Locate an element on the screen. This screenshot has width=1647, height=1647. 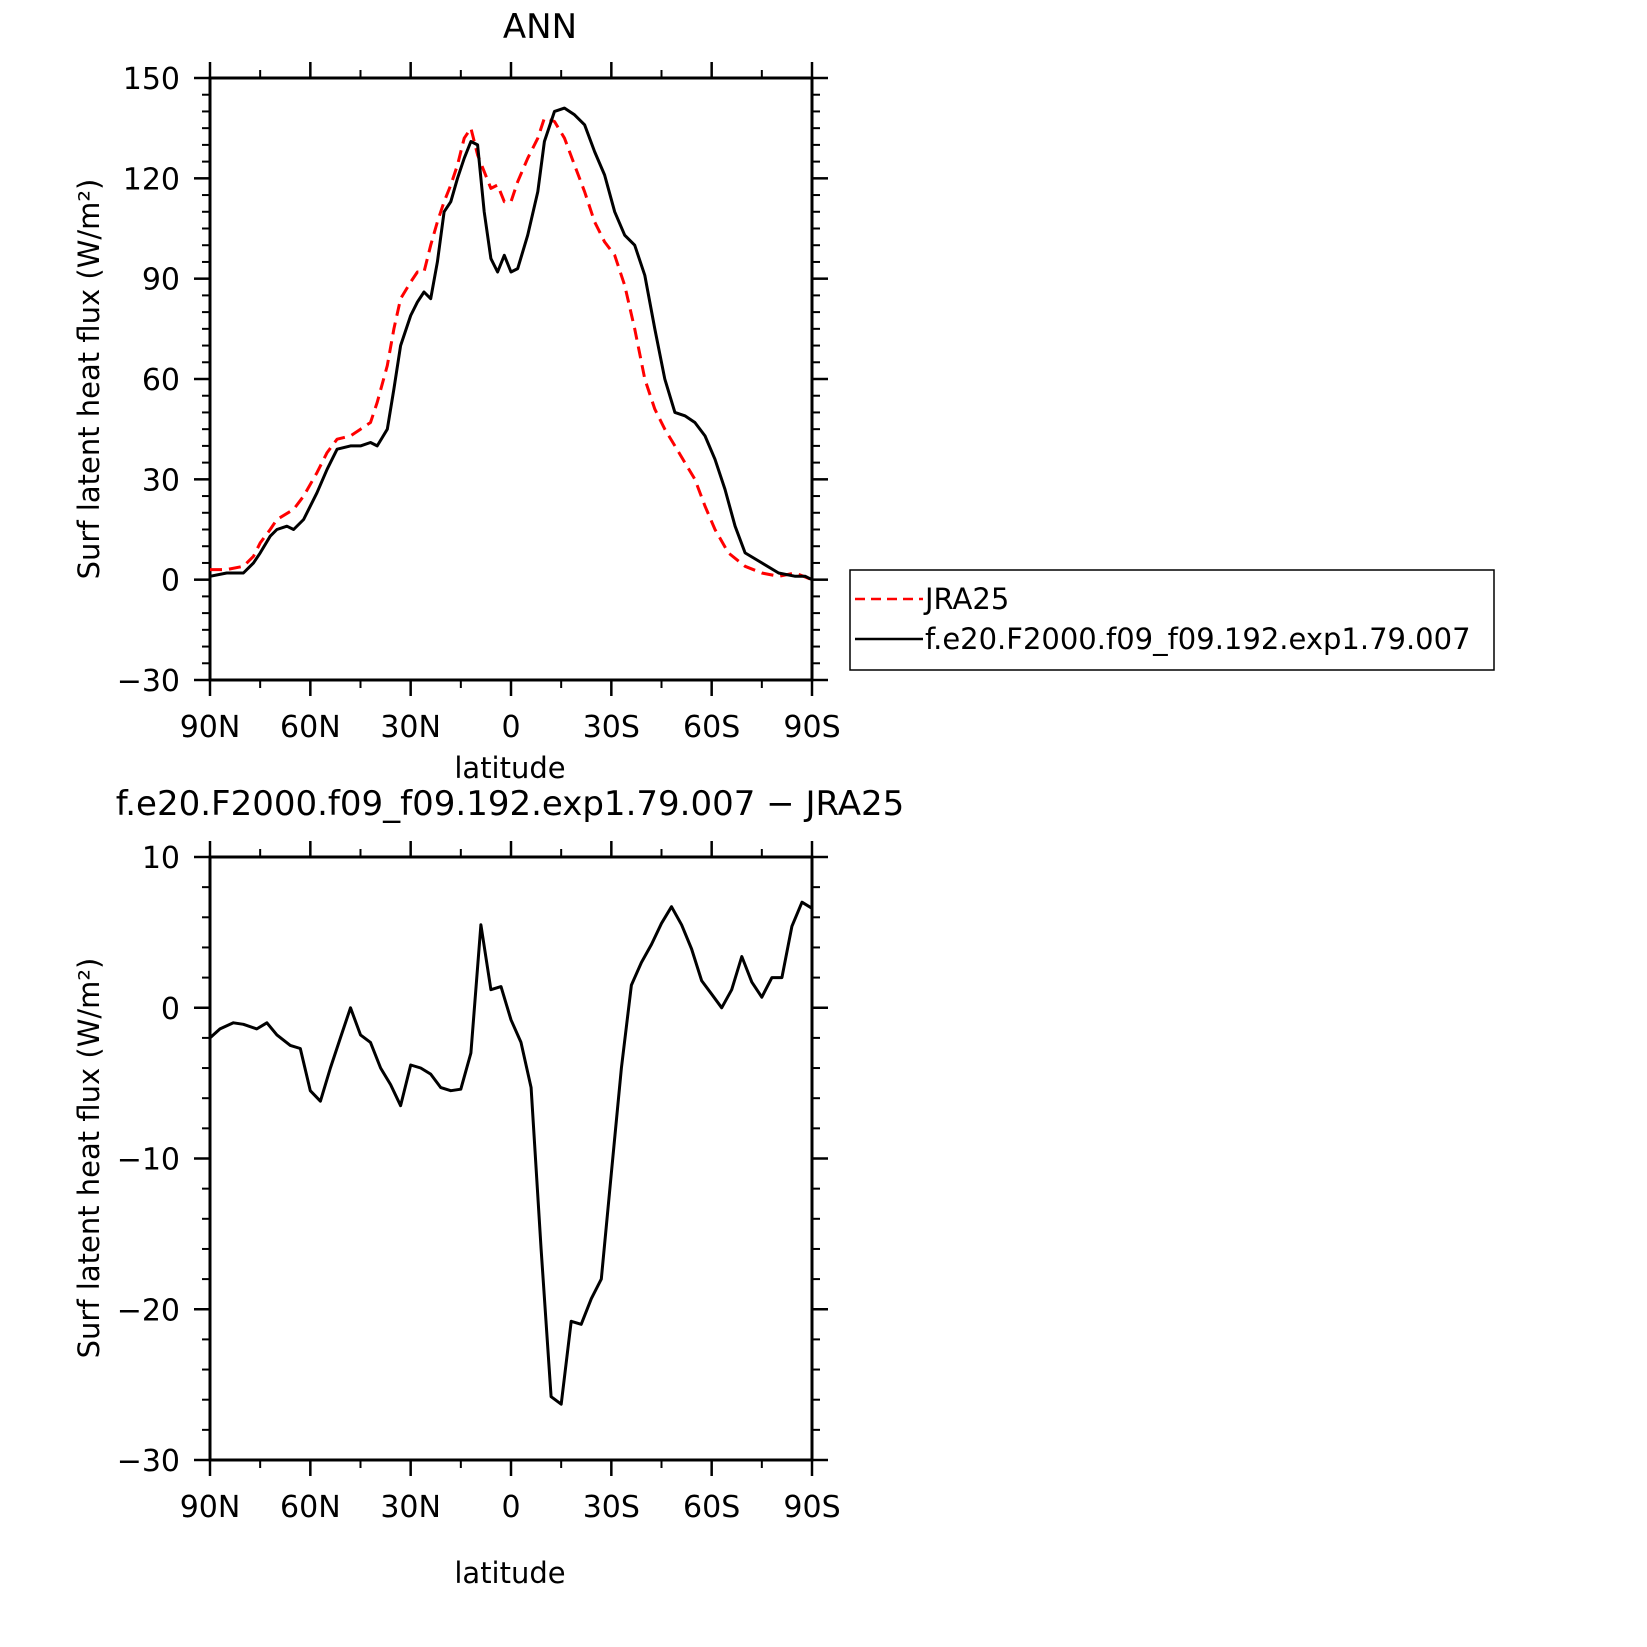
top-chart-title: ANN is located at coordinates (540, 27).